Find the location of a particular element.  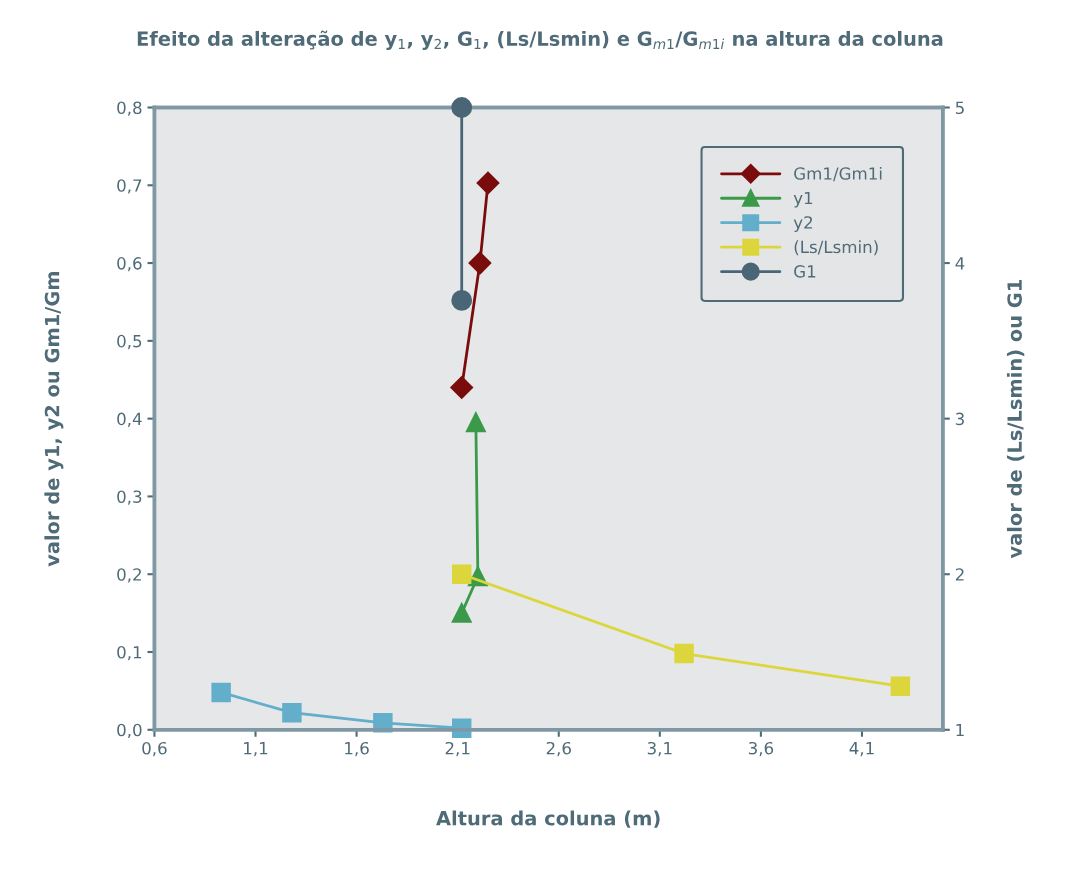

x-tick-label: 3,1 is located at coordinates (659, 749).